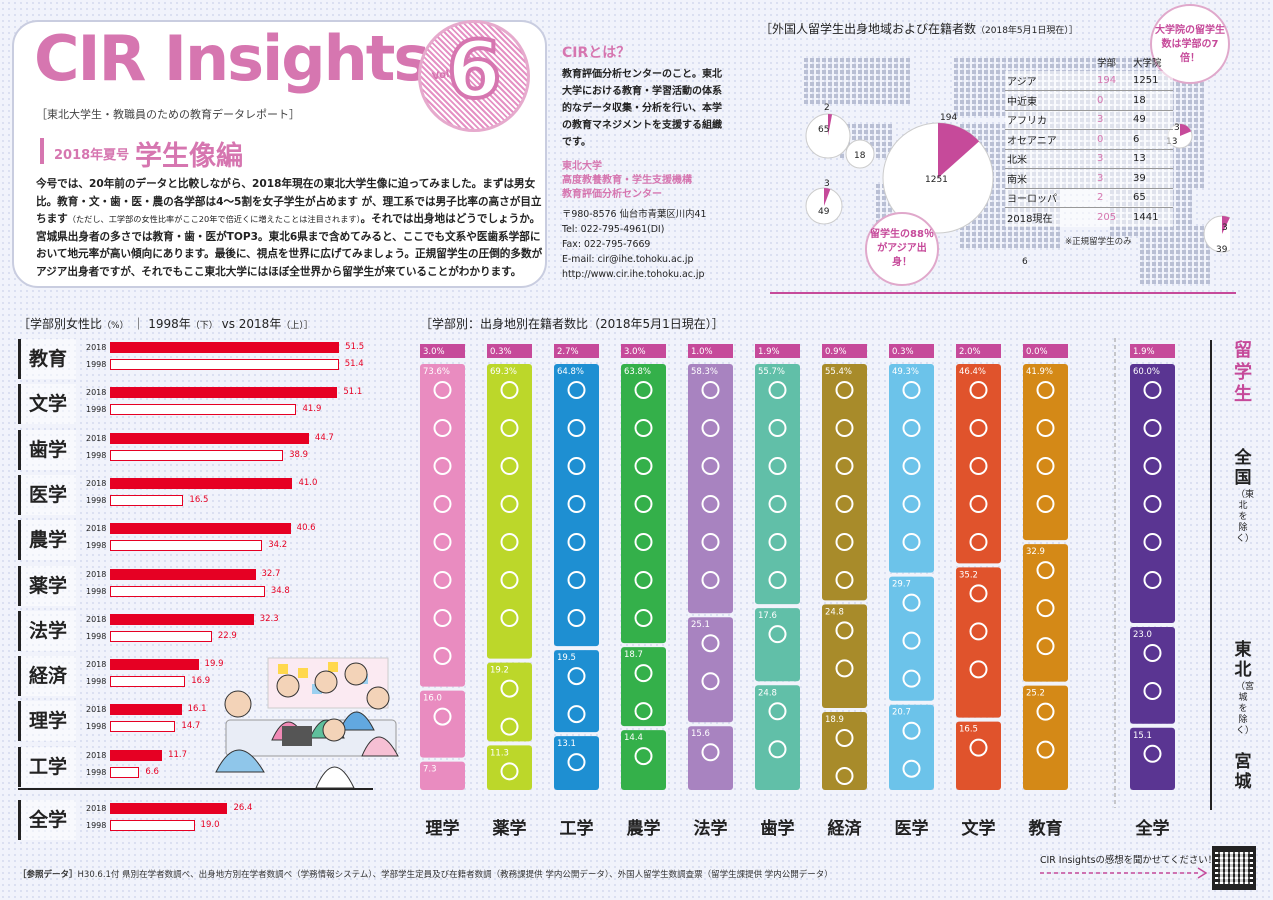 This screenshot has width=1273, height=900. I want to click on tohoku-segment, so click(844, 656).